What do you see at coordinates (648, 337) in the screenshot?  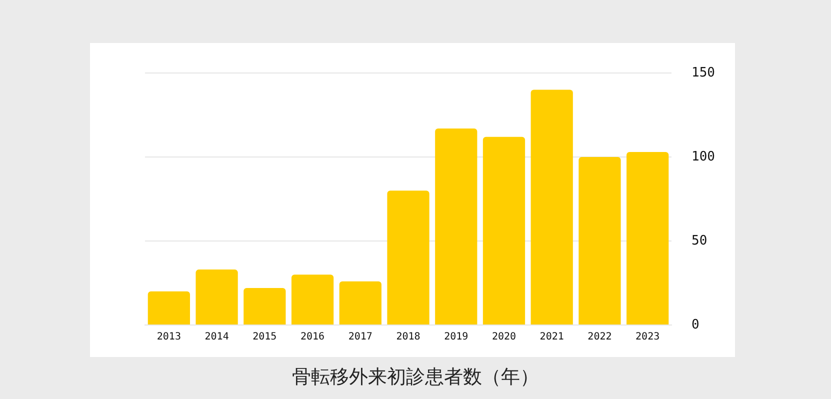 I see `x-tick-label: 2023` at bounding box center [648, 337].